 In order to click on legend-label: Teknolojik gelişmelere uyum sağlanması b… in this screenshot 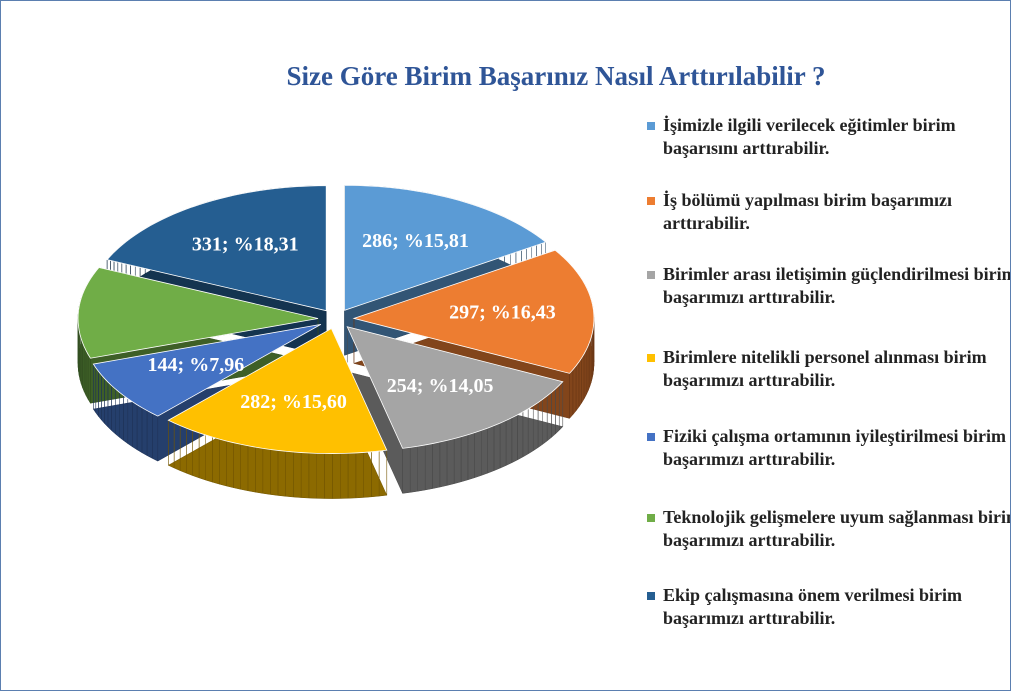, I will do `click(837, 528)`.